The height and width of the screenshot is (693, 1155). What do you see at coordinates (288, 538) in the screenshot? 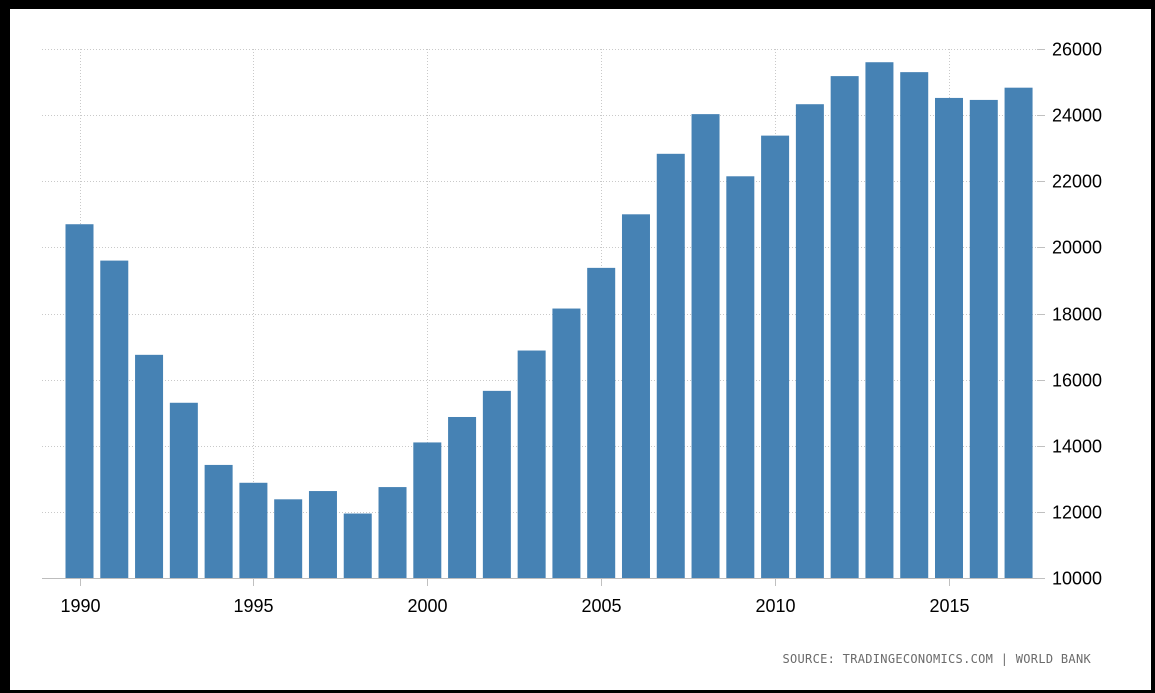
I see `bar-1996` at bounding box center [288, 538].